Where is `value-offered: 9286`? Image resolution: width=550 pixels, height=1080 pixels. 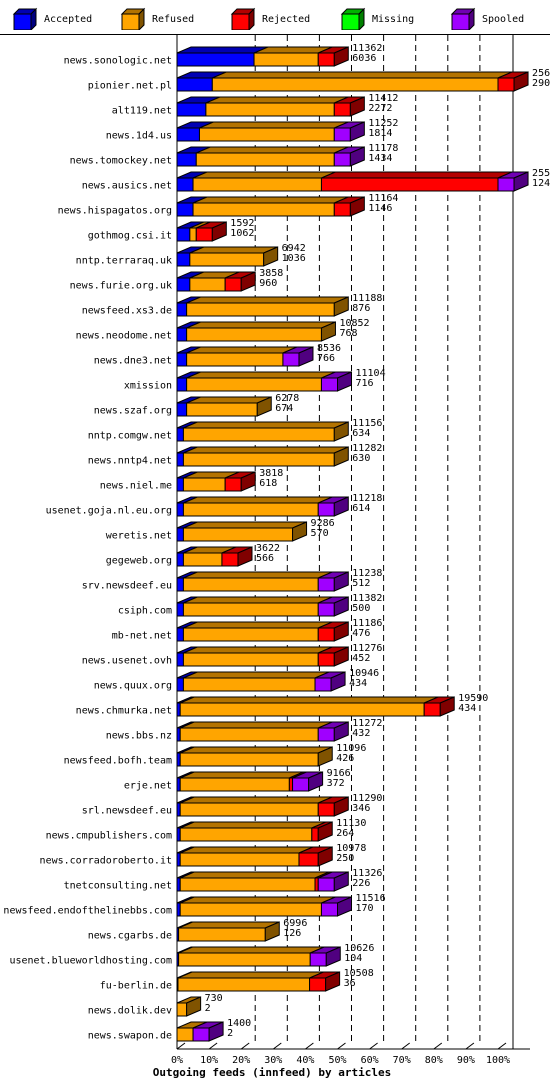
value-offered: 9286 is located at coordinates (323, 523).